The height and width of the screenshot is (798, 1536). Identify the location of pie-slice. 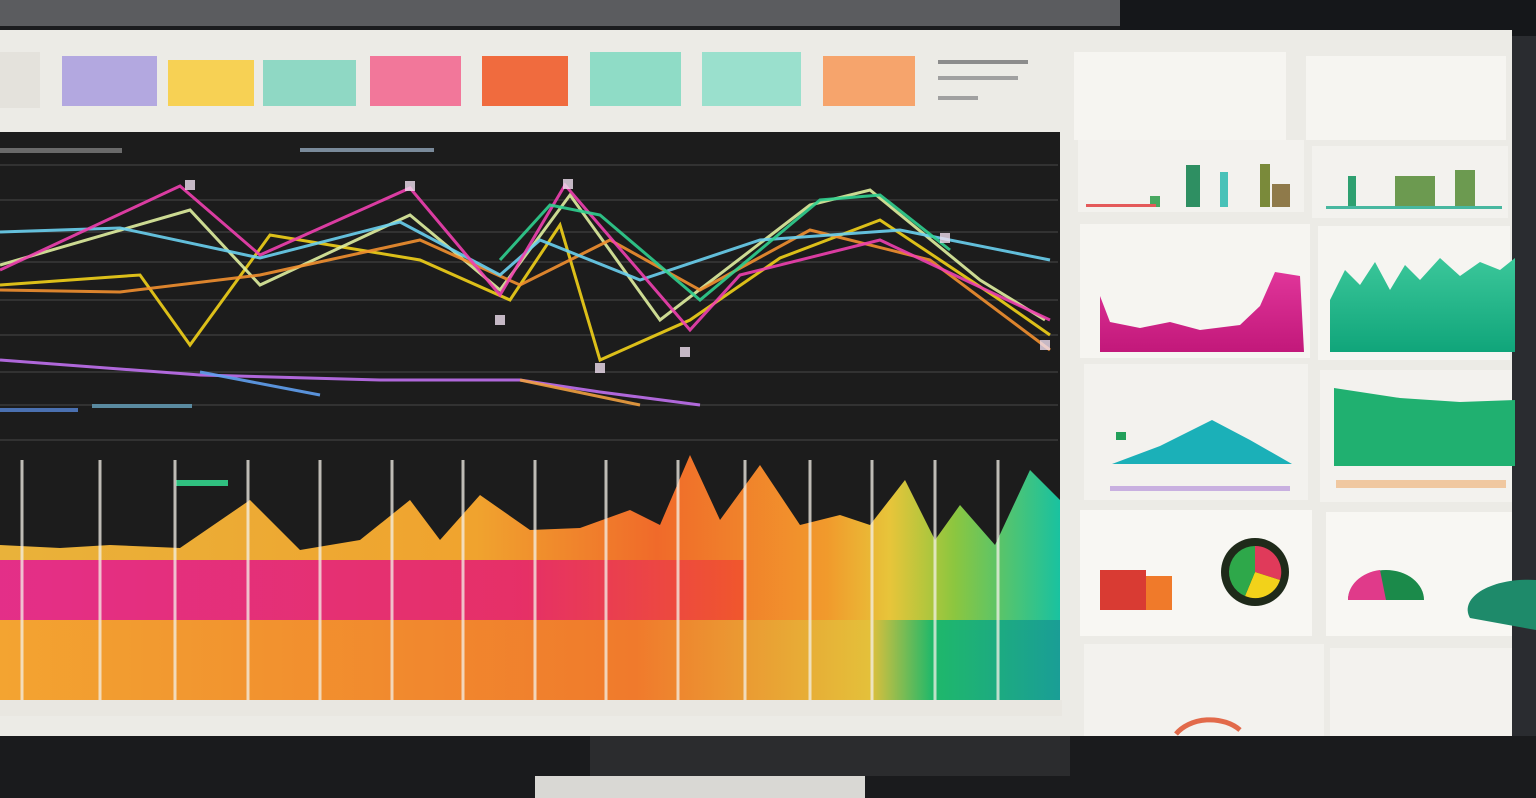
(1366, 585).